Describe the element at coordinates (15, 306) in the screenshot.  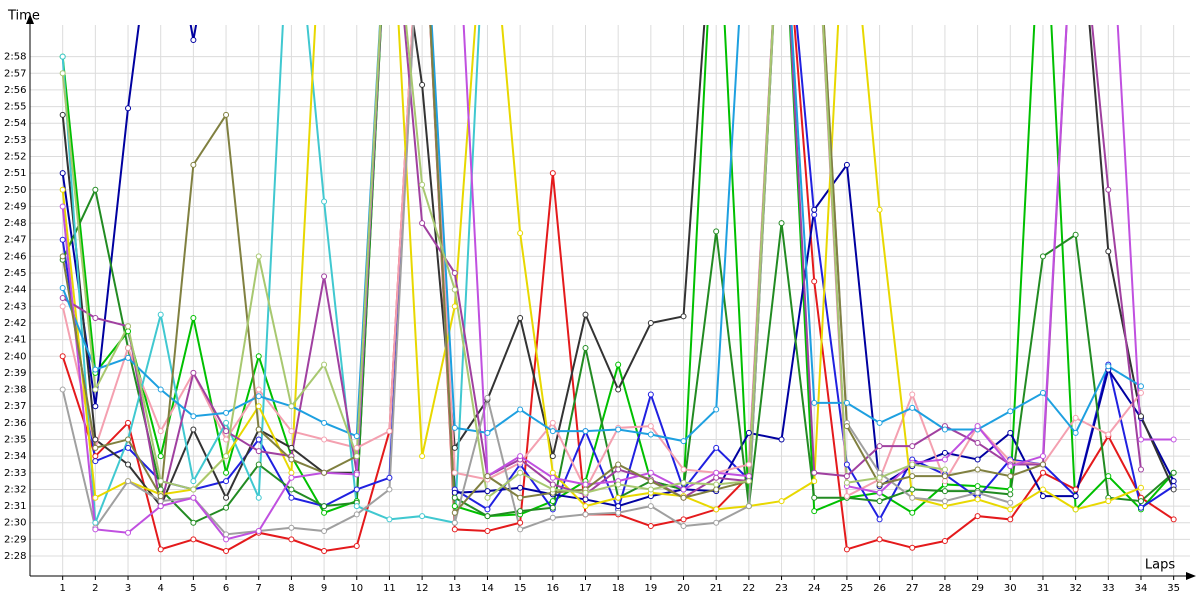
I see `y-tick-label: 2:43` at that location.